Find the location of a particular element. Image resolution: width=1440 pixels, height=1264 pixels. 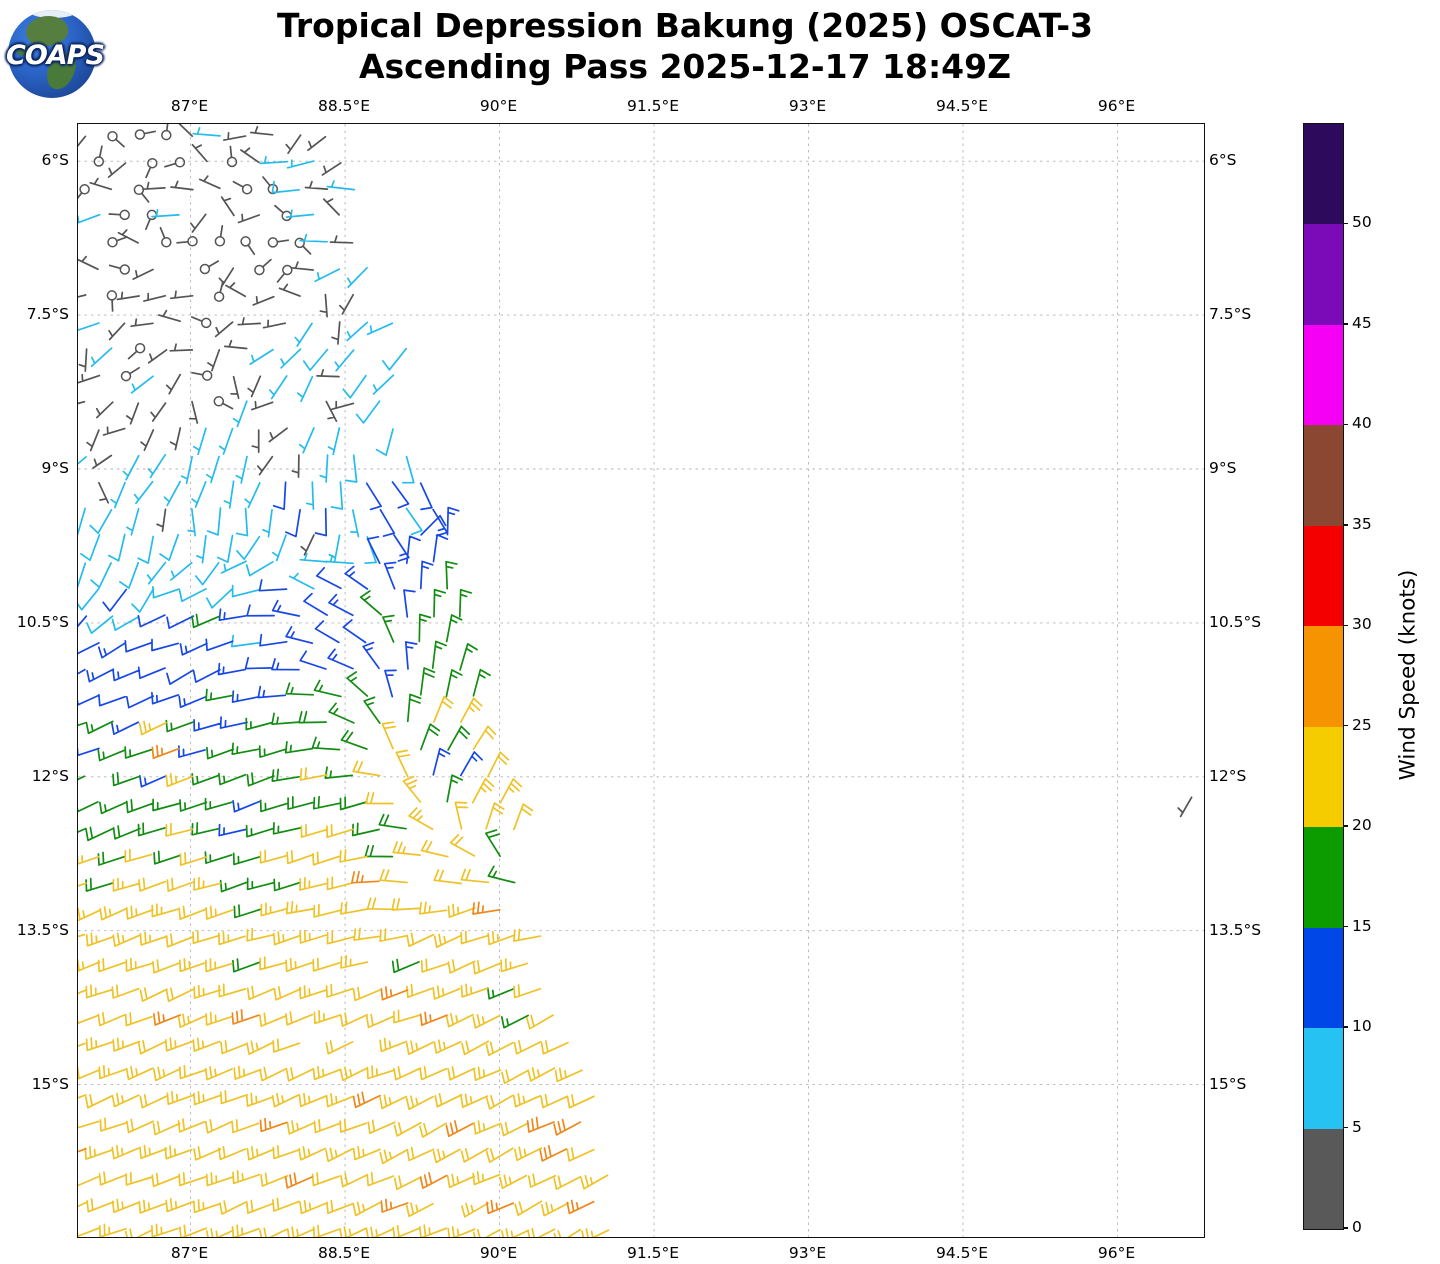

colorbar-tick-label: 50 is located at coordinates (1362, 222).